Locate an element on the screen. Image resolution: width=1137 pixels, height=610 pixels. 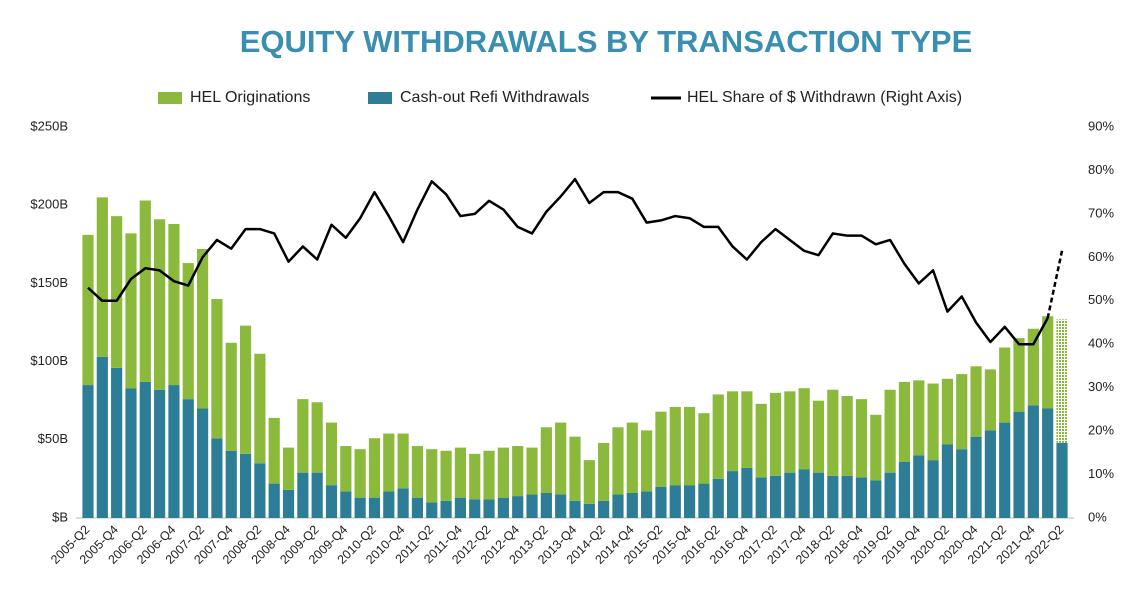
legend-swatch is located at coordinates (380, 98).